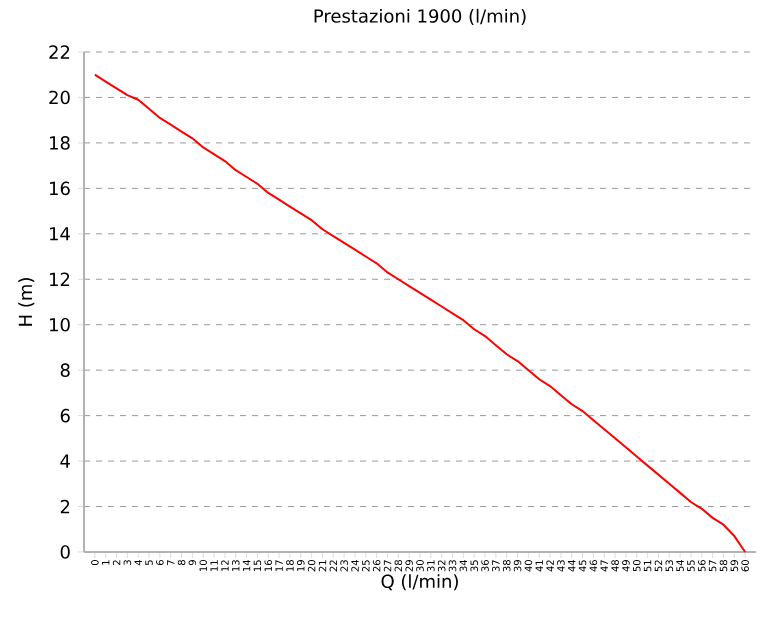 This screenshot has width=770, height=640. What do you see at coordinates (65, 370) in the screenshot?
I see `y-tick-label: 8` at bounding box center [65, 370].